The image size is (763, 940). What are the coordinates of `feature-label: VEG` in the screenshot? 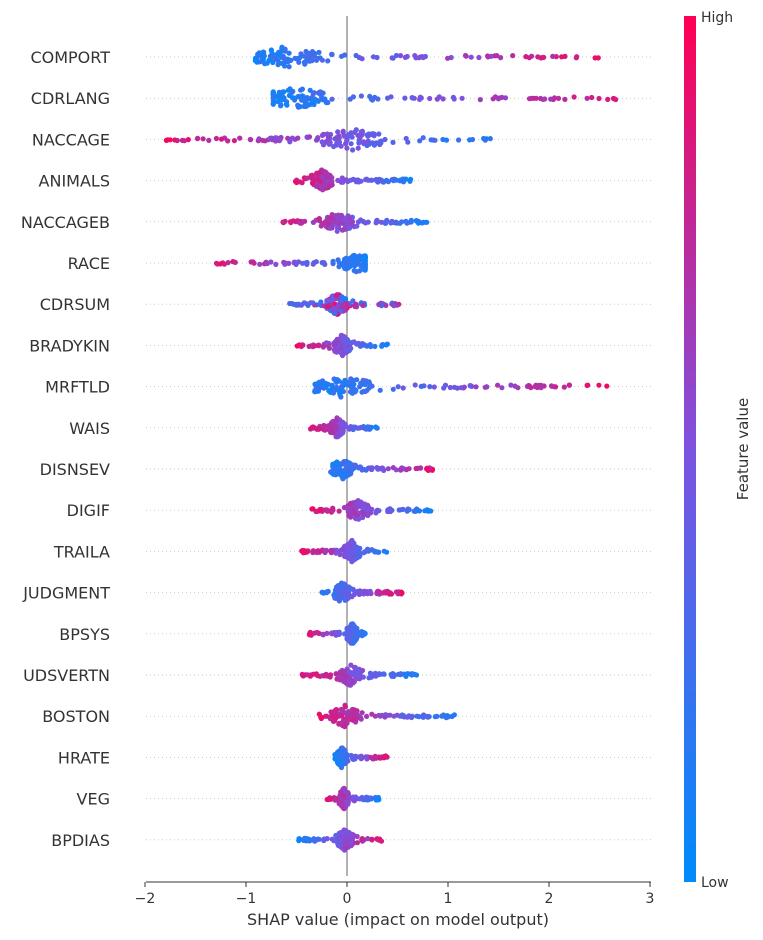 It's located at (93, 799).